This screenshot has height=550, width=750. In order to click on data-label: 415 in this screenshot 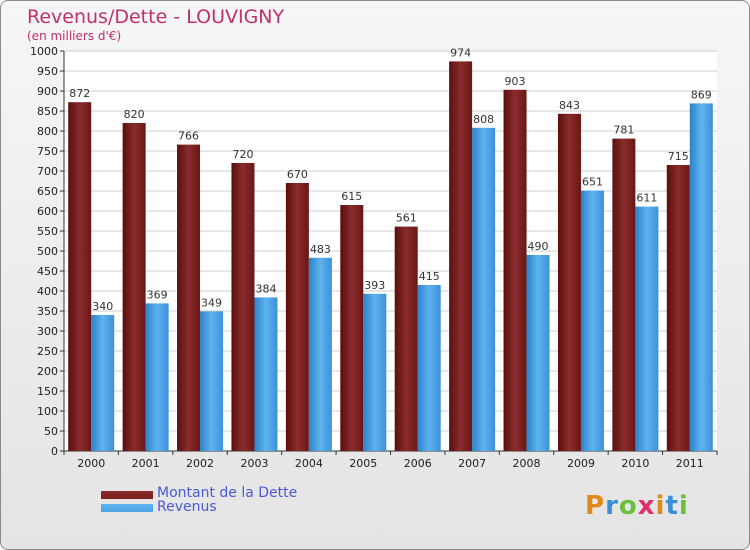, I will do `click(429, 276)`.